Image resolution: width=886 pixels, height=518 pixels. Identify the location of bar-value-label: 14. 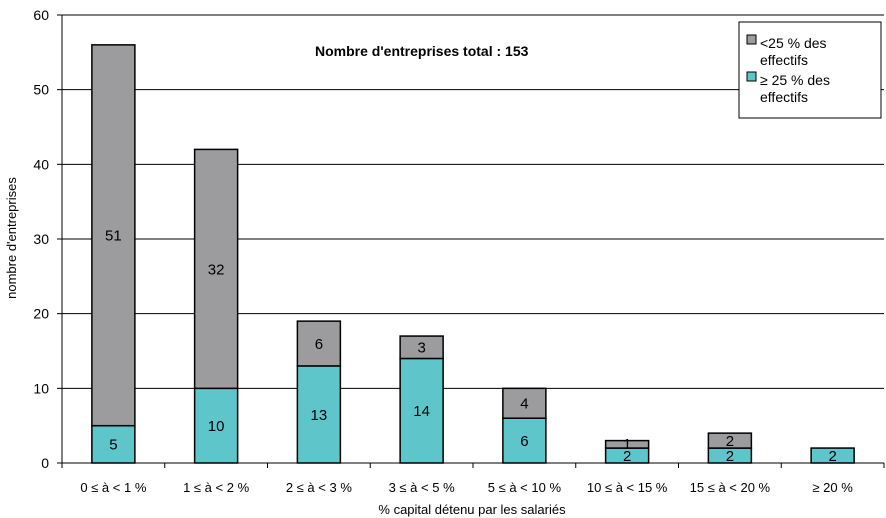
(421, 411).